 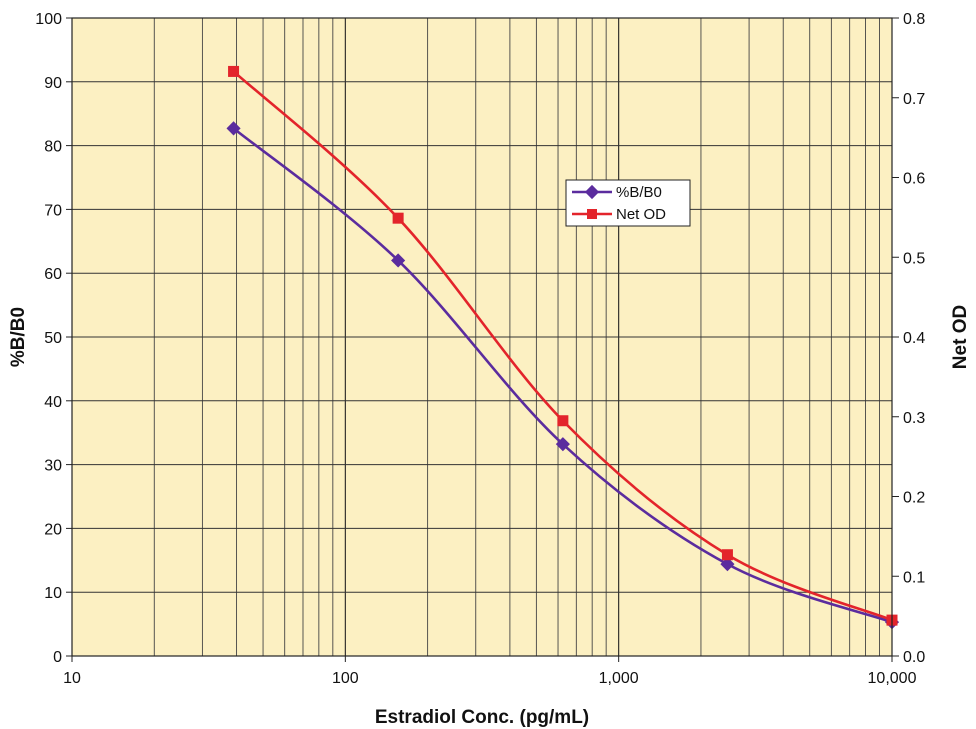 What do you see at coordinates (914, 338) in the screenshot?
I see `y-right-tick-label: 0.4` at bounding box center [914, 338].